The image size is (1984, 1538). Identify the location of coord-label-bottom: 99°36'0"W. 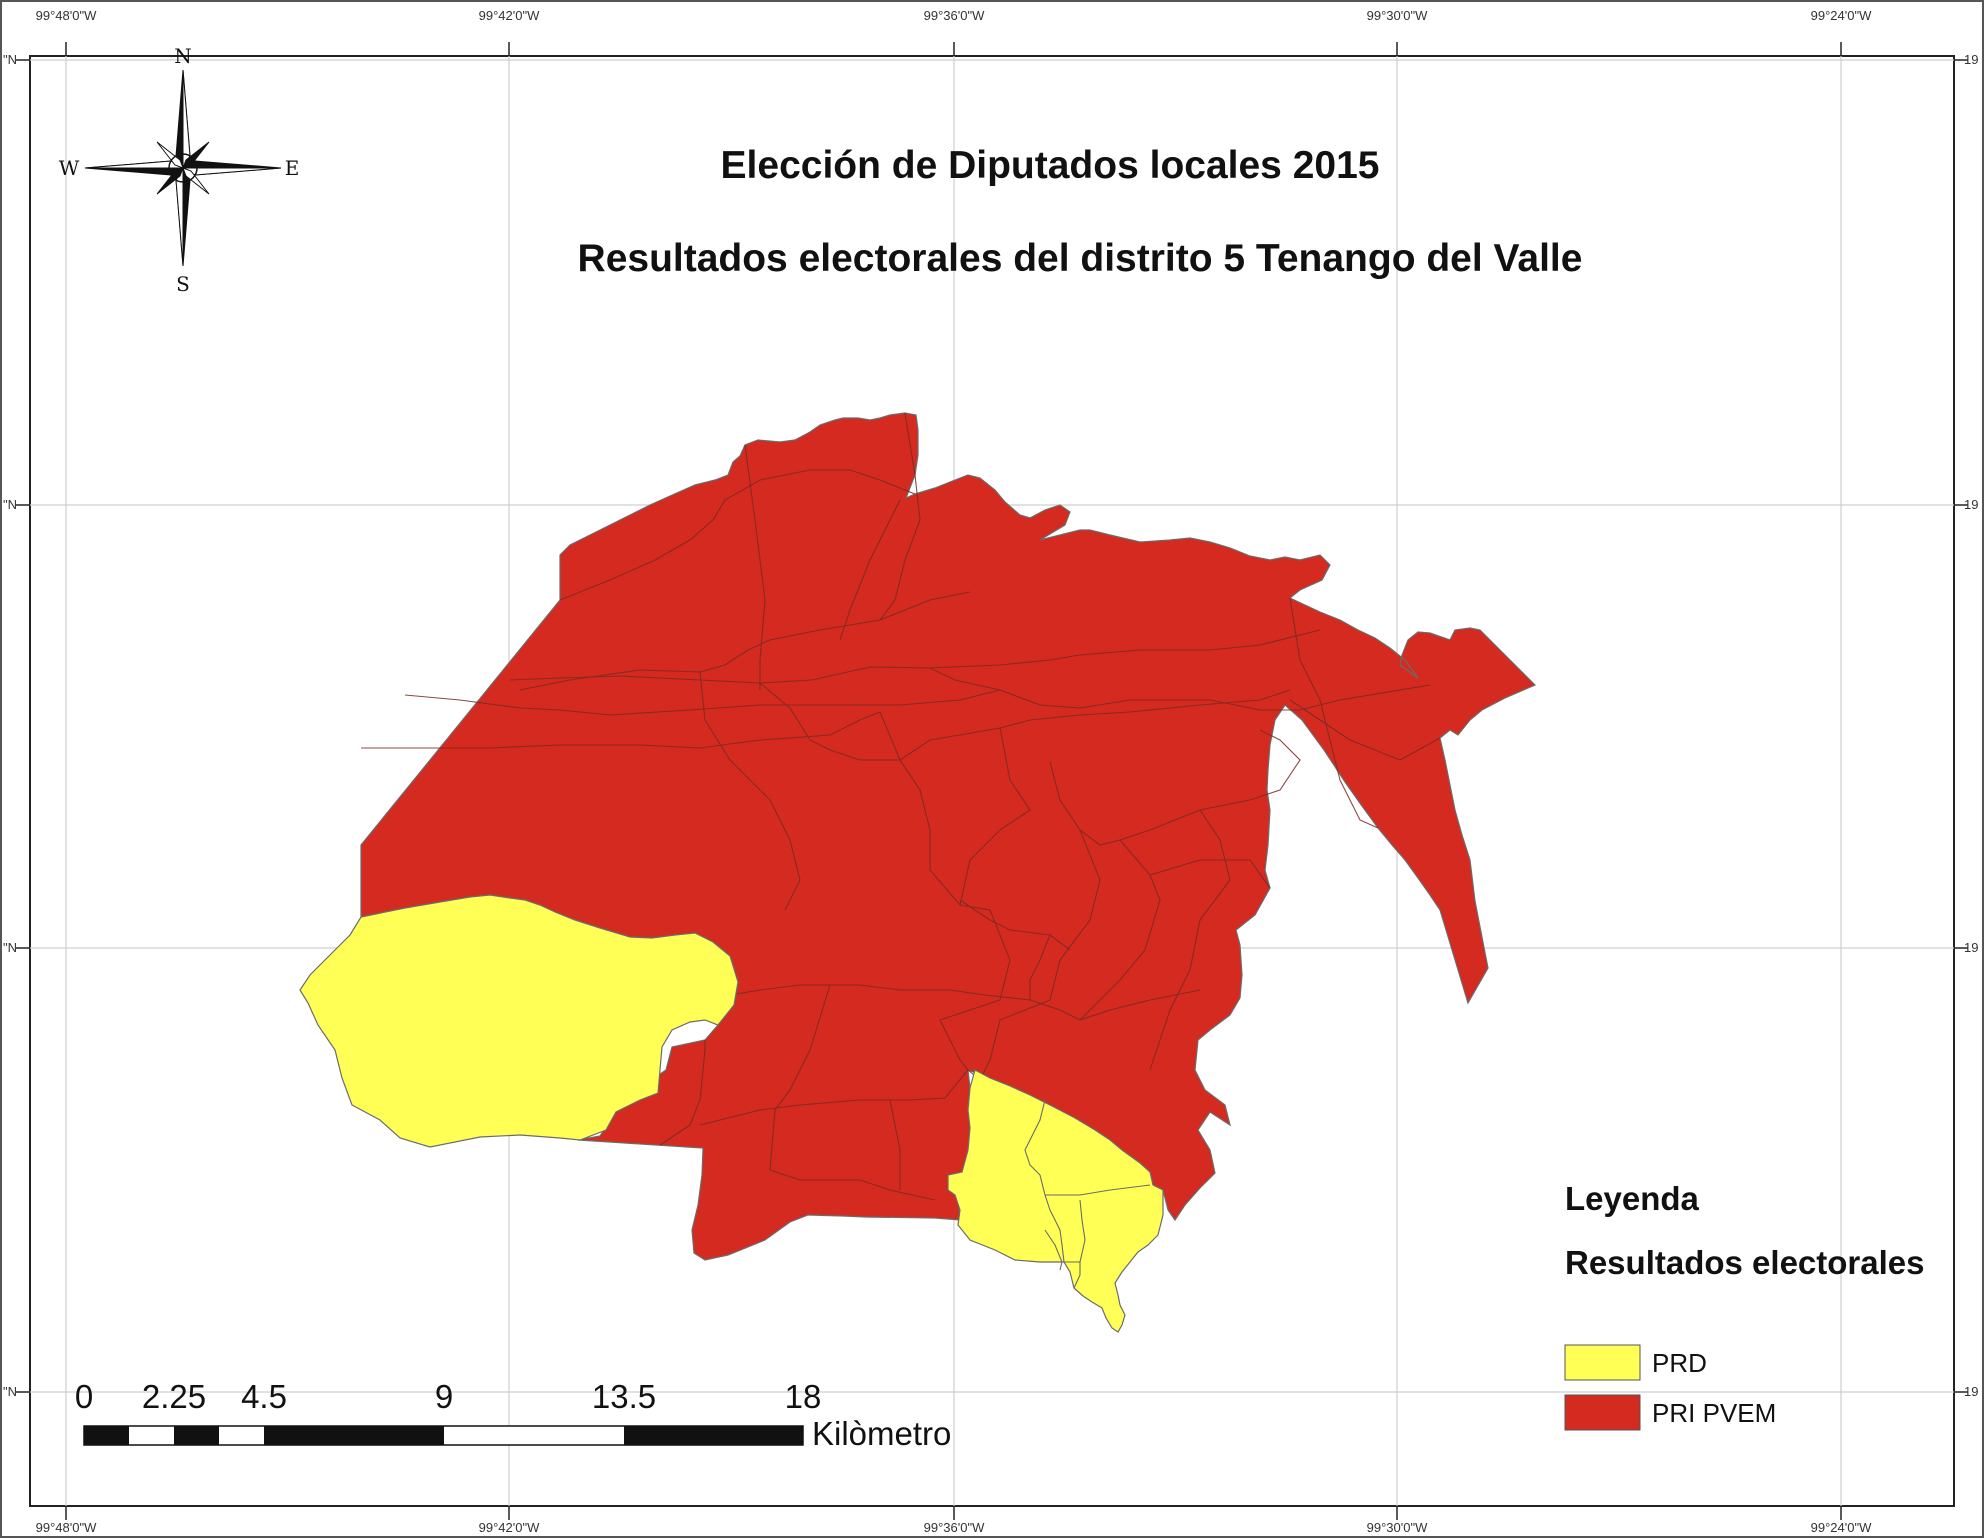
(954, 1527).